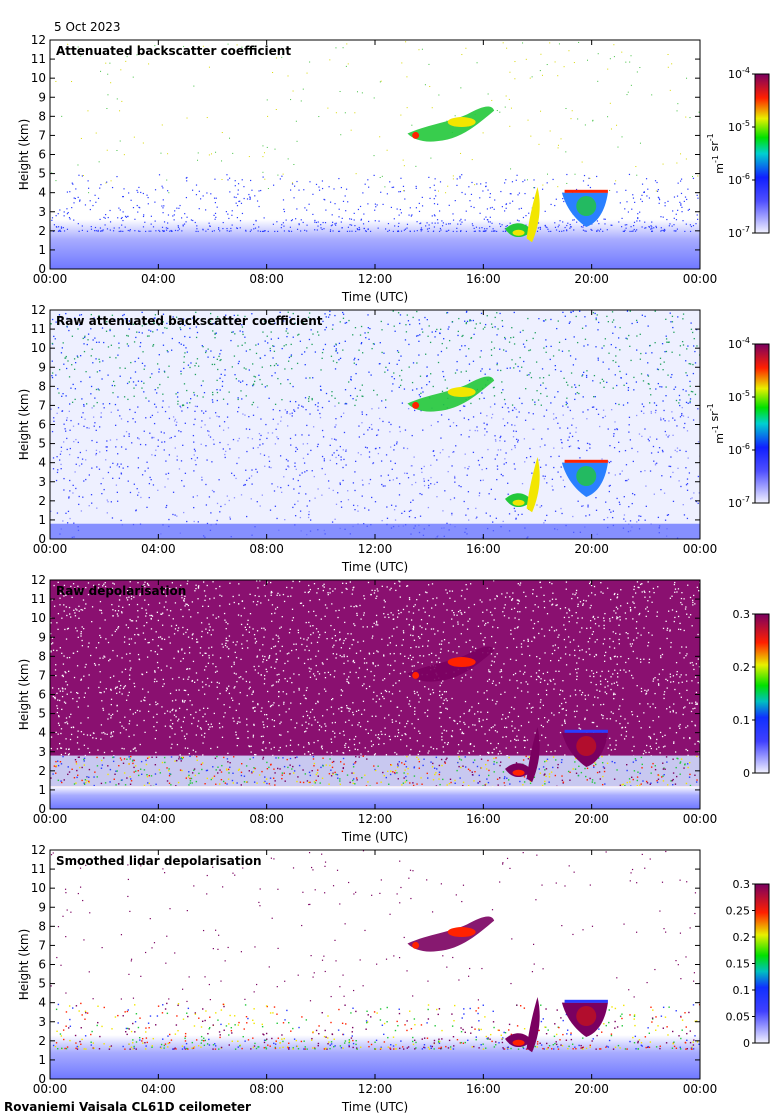 The width and height of the screenshot is (780, 1120). What do you see at coordinates (24, 424) in the screenshot?
I see `y-axis-label: Height (km)` at bounding box center [24, 424].